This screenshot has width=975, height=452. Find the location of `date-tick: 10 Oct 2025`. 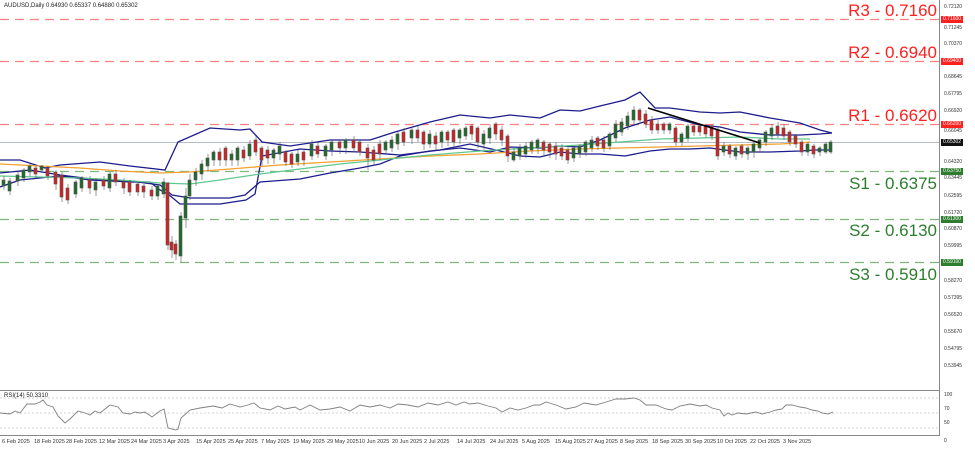

date-tick: 10 Oct 2025 is located at coordinates (732, 442).